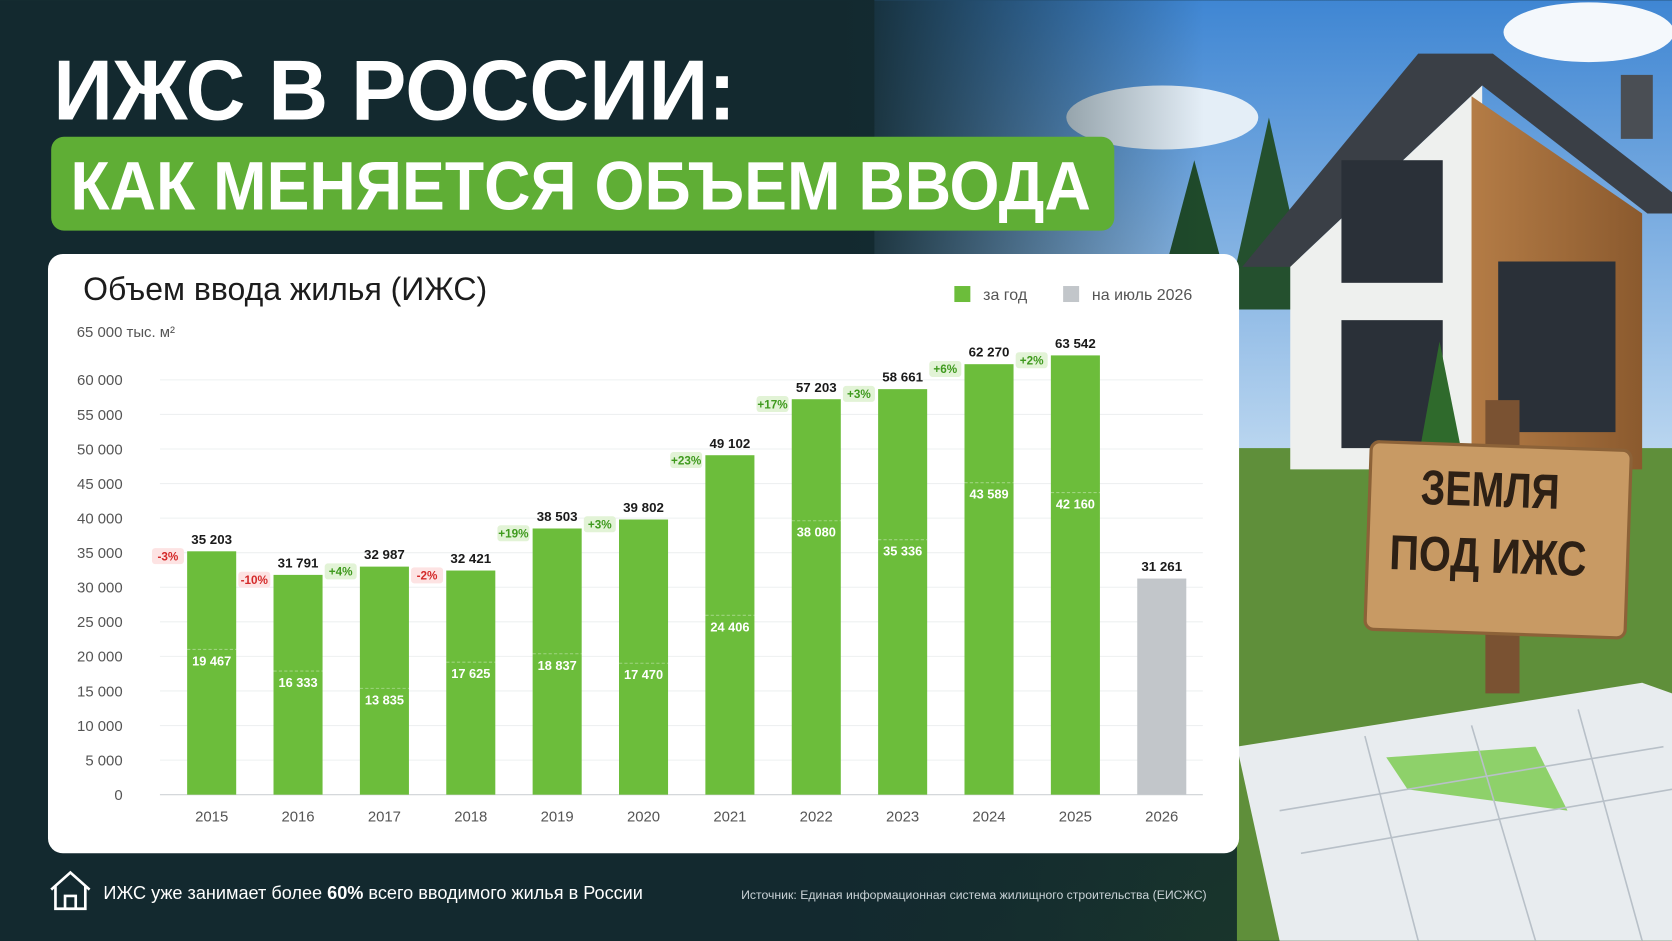 The width and height of the screenshot is (1672, 941). What do you see at coordinates (211, 539) in the screenshot?
I see `value-label: 35 203` at bounding box center [211, 539].